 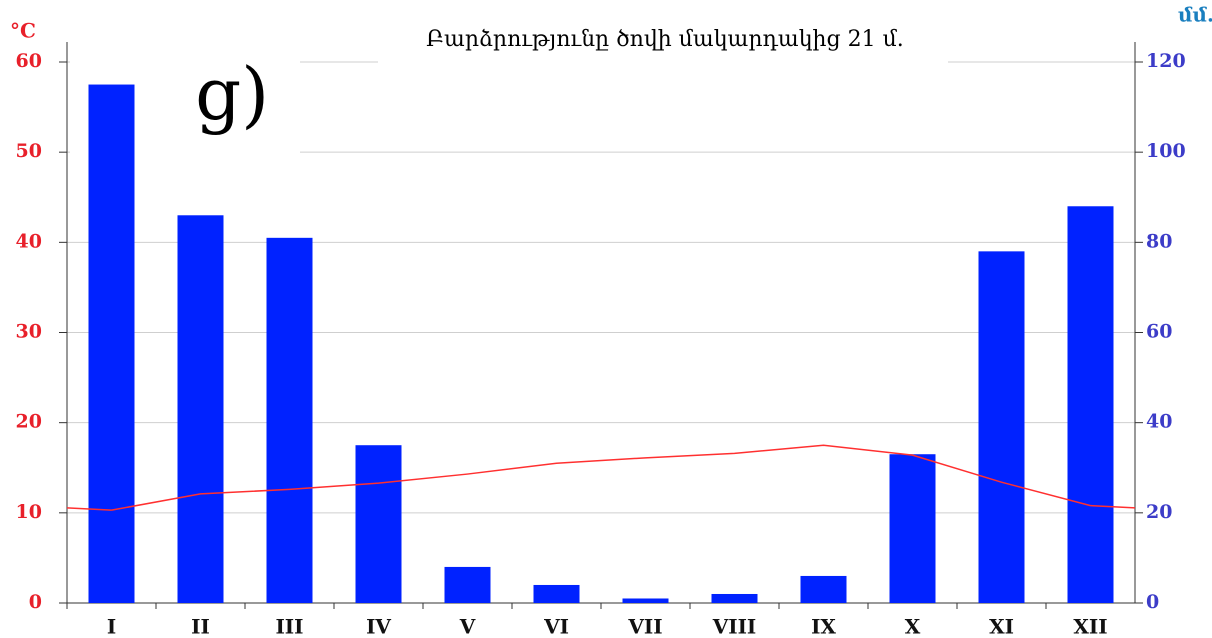 I want to click on x-tick-label: XII, so click(x=1090, y=626).